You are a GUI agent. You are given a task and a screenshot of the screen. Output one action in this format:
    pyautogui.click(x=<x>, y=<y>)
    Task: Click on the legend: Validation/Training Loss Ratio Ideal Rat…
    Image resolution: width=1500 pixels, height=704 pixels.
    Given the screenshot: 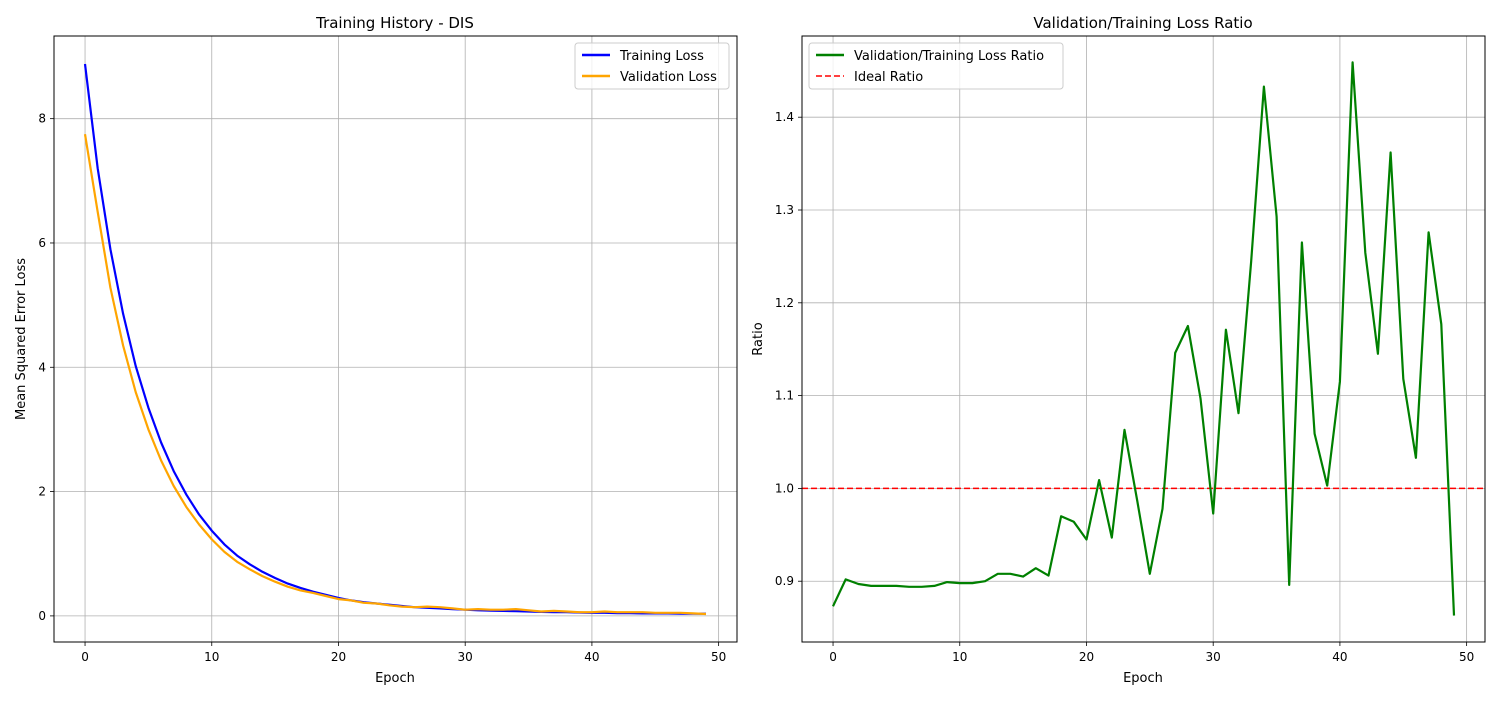 What is the action you would take?
    pyautogui.click(x=936, y=66)
    